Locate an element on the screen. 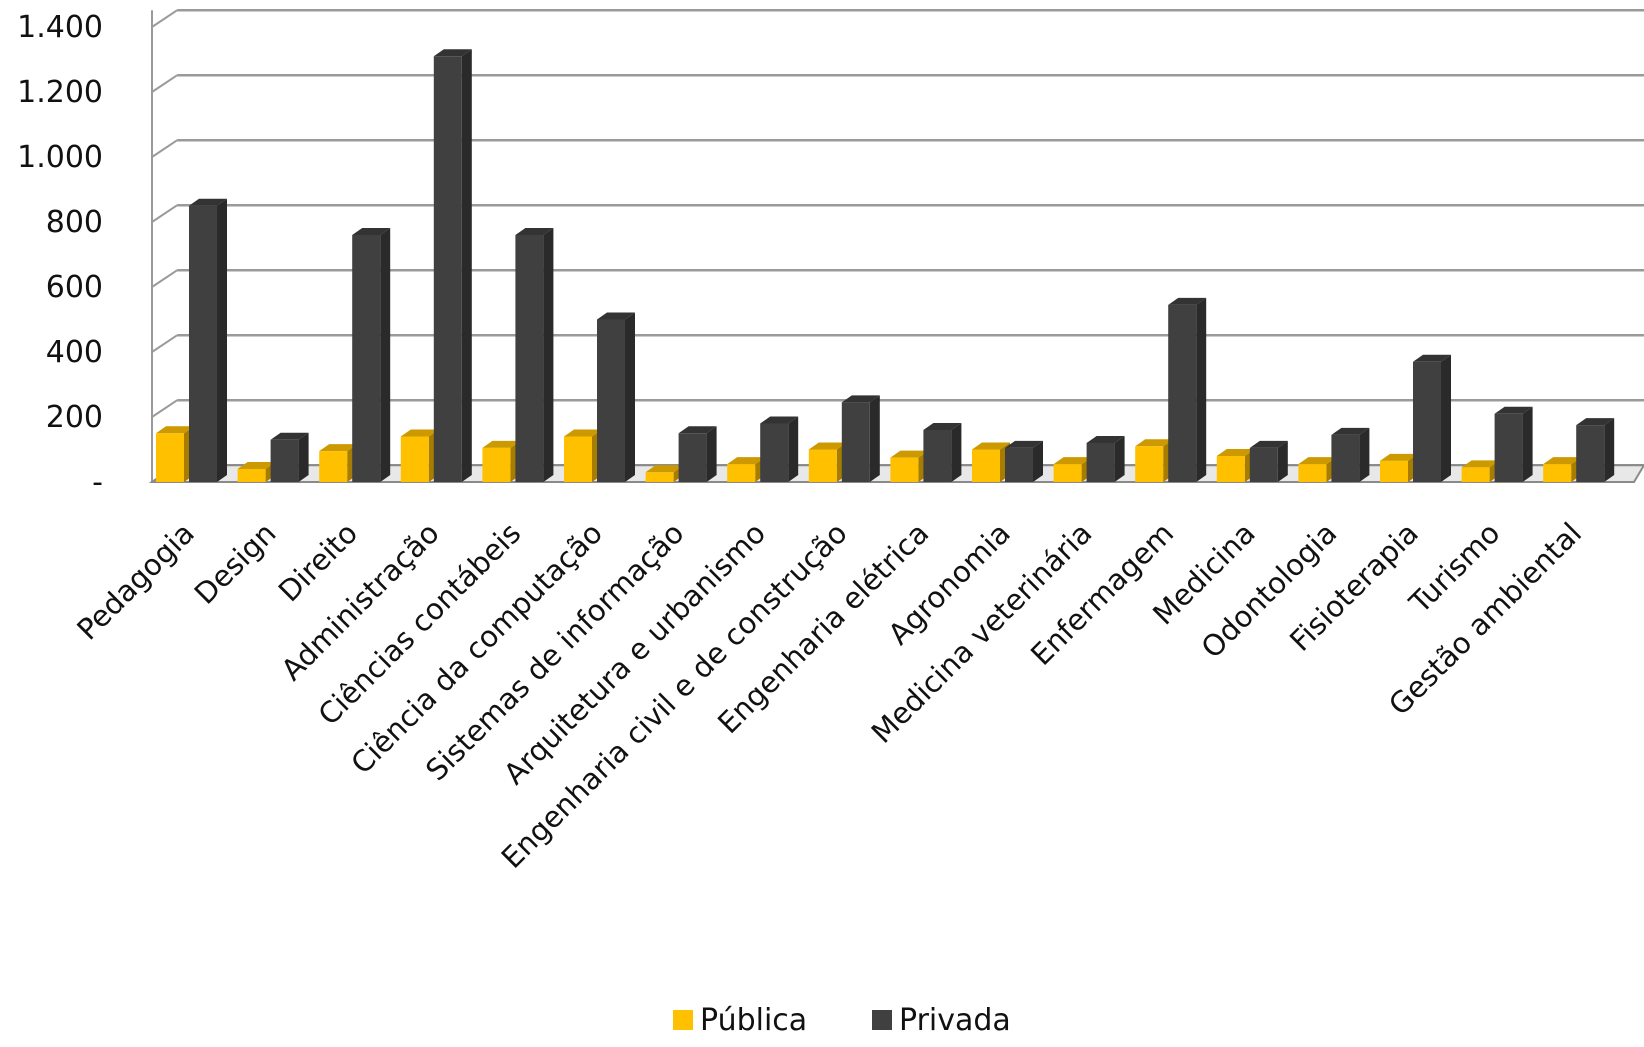 Image resolution: width=1644 pixels, height=1047 pixels. legend-swatch-privada is located at coordinates (882, 1020).